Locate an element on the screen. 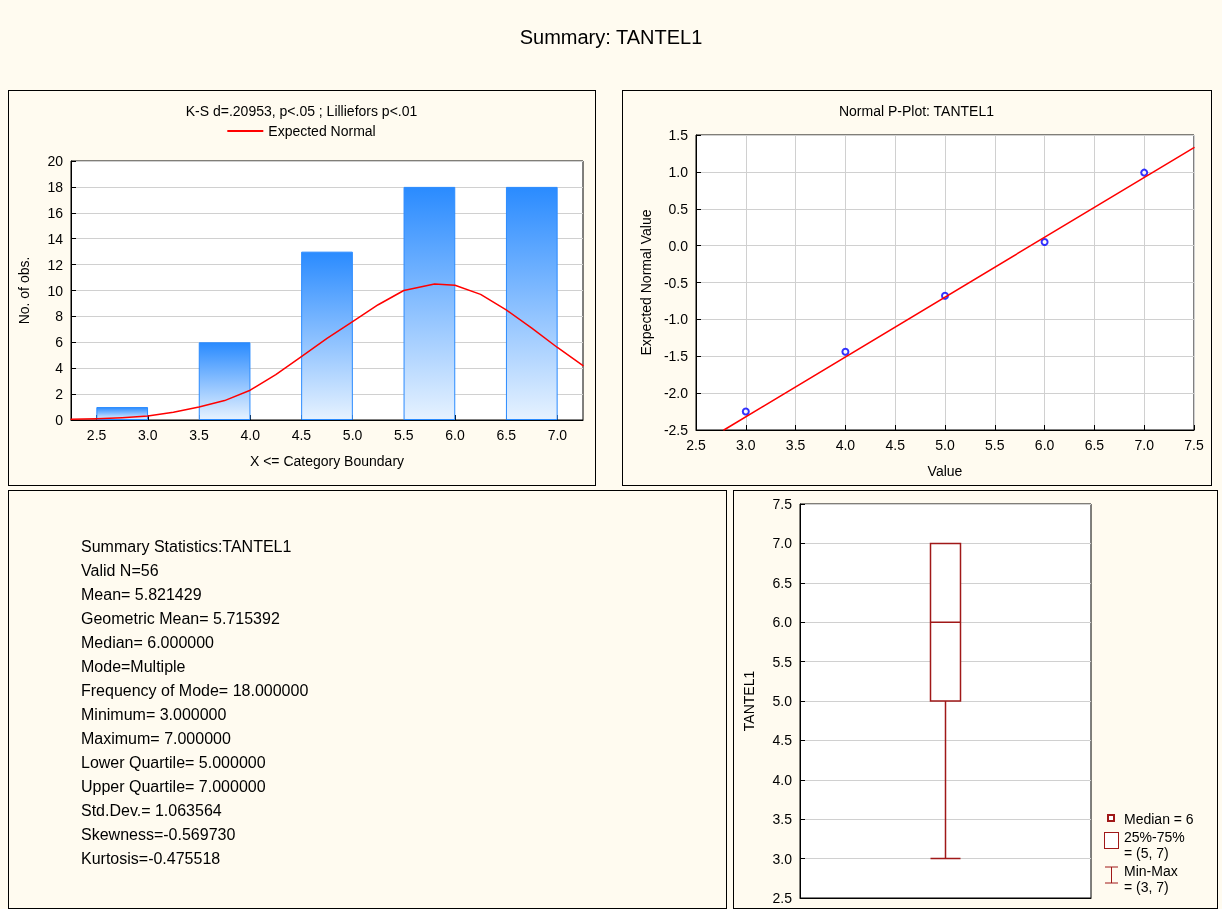 The width and height of the screenshot is (1222, 909). text: Min-Max = (3, 7) is located at coordinates (1151, 879).